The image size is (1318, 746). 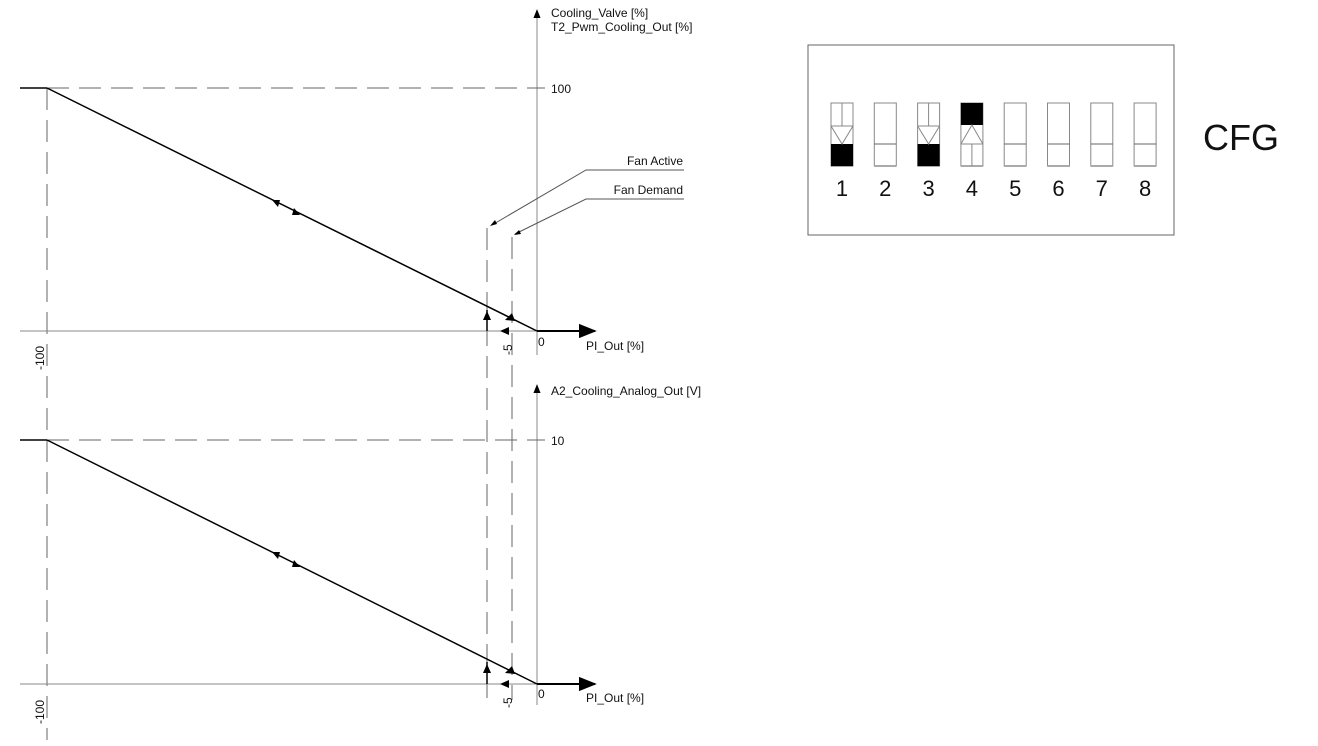 I want to click on y-label-2: T2_Pwm_Cooling_Out [%], so click(x=621, y=27).